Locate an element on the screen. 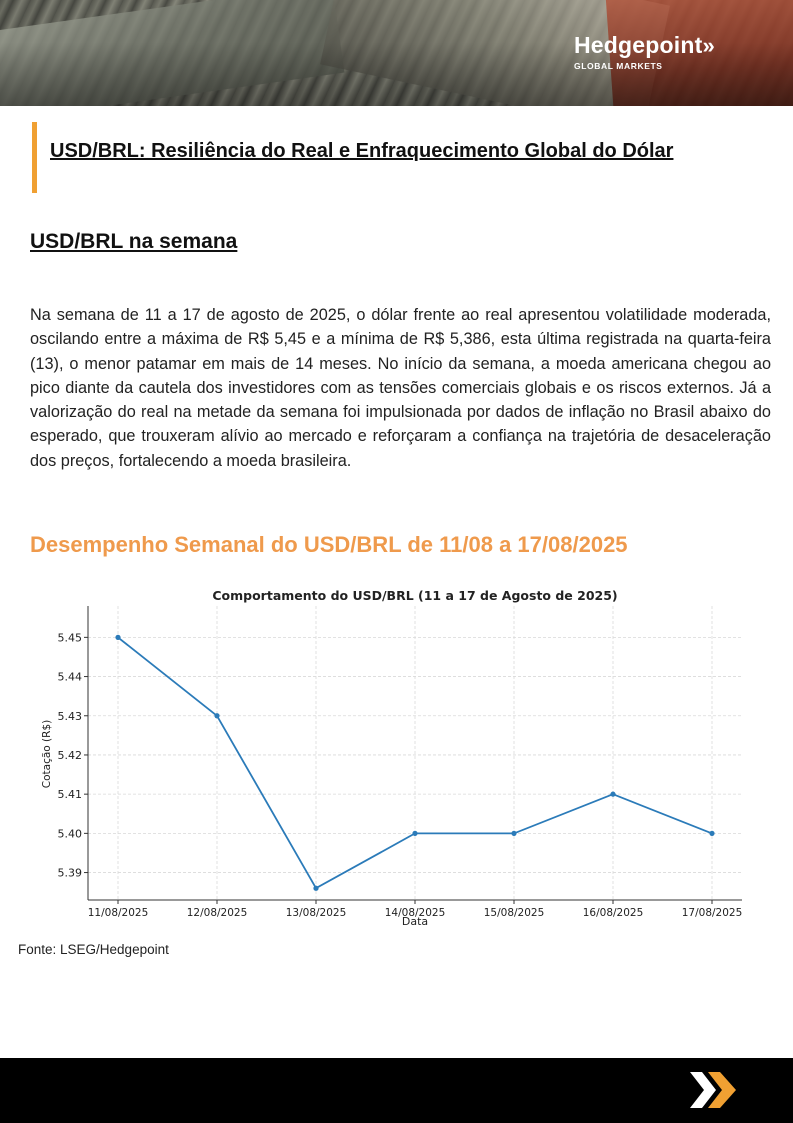  x-tick-label: 12/08/2025 is located at coordinates (217, 913).